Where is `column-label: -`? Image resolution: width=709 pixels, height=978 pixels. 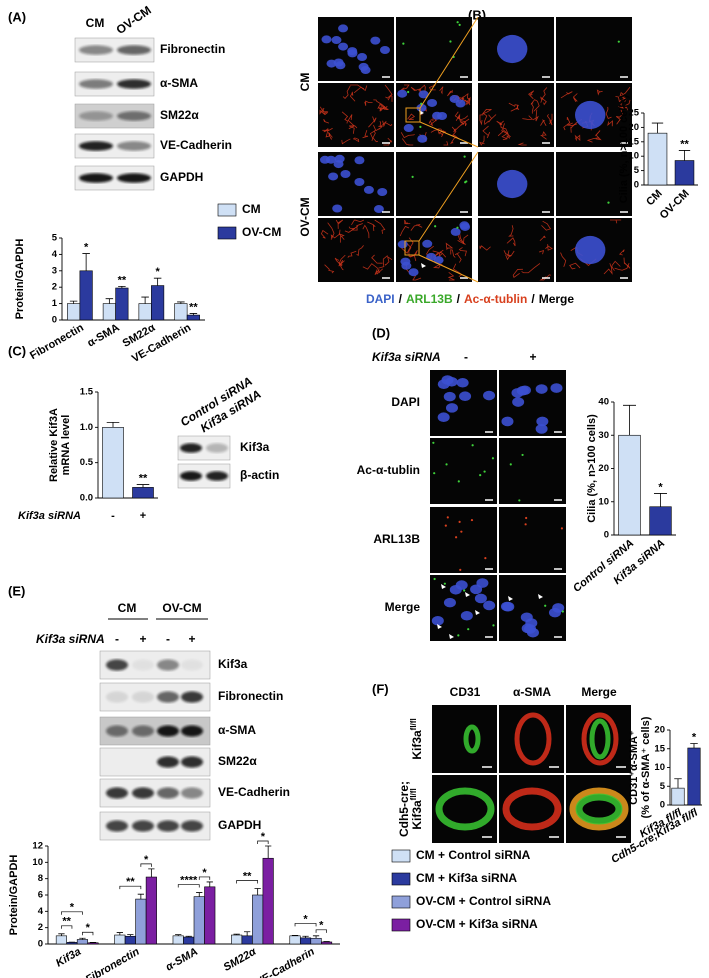
column-label: - is located at coordinates (117, 639).